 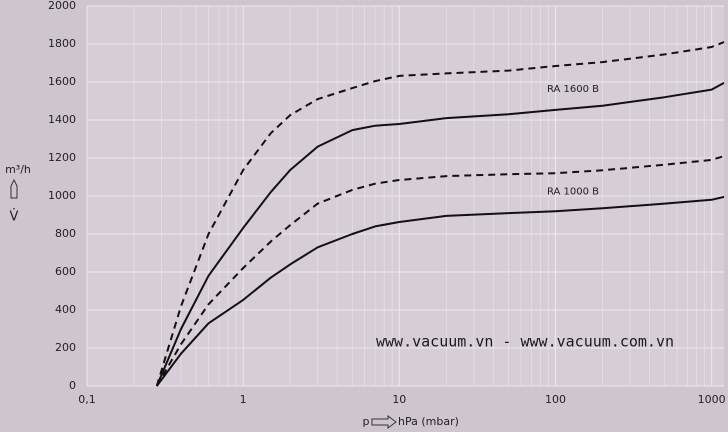 I want to click on x-tick-label: 1000, so click(x=712, y=399).